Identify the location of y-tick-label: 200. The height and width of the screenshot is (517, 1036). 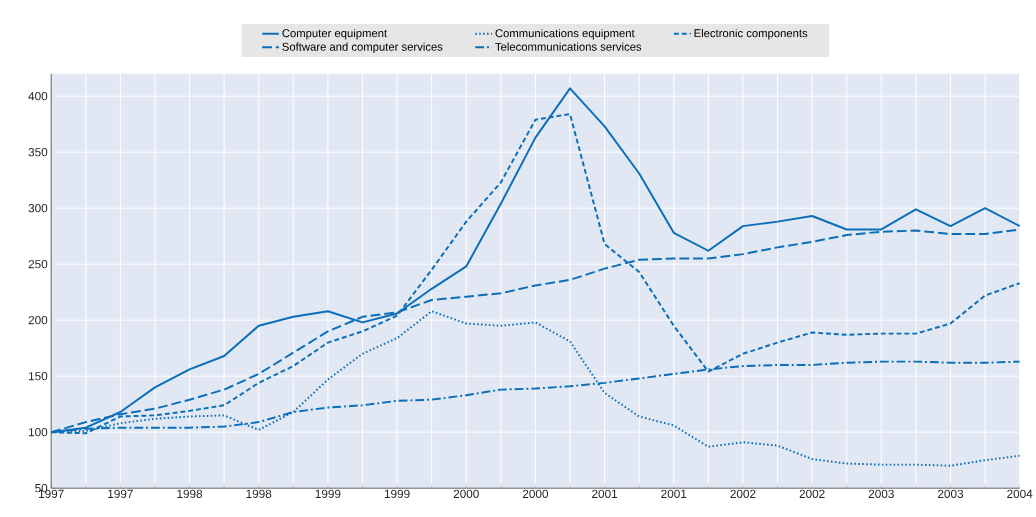
(38, 320).